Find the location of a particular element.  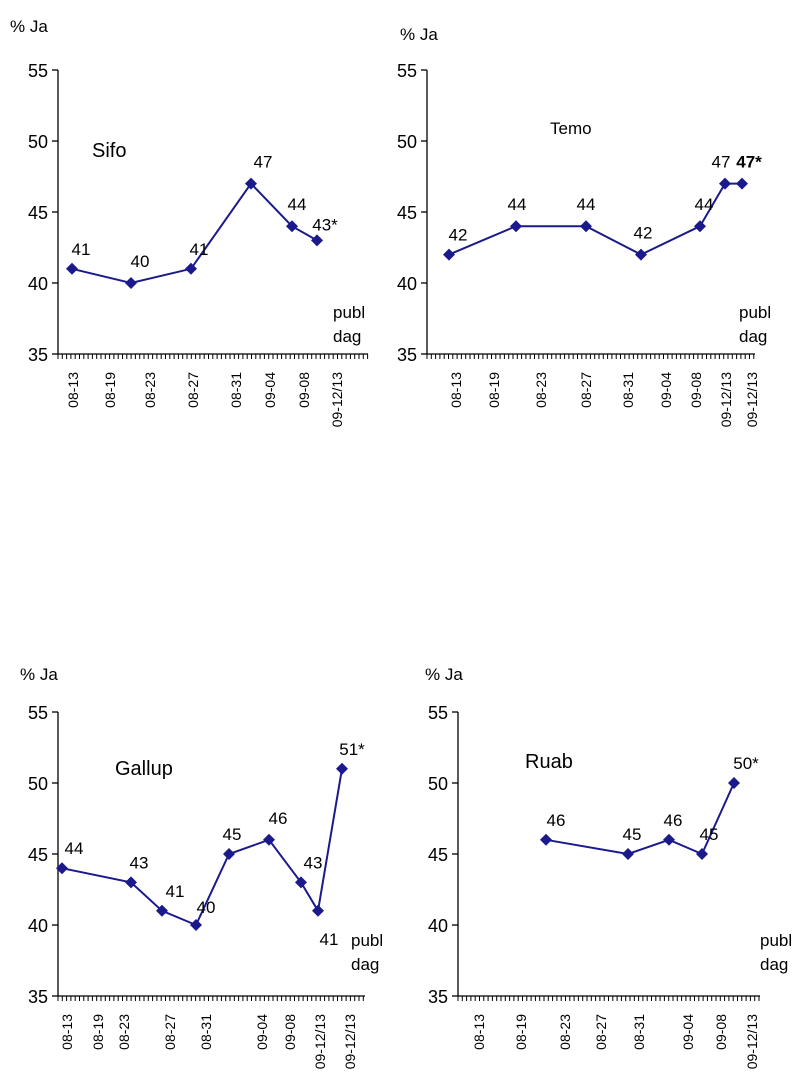

data-label: 43* is located at coordinates (325, 224).